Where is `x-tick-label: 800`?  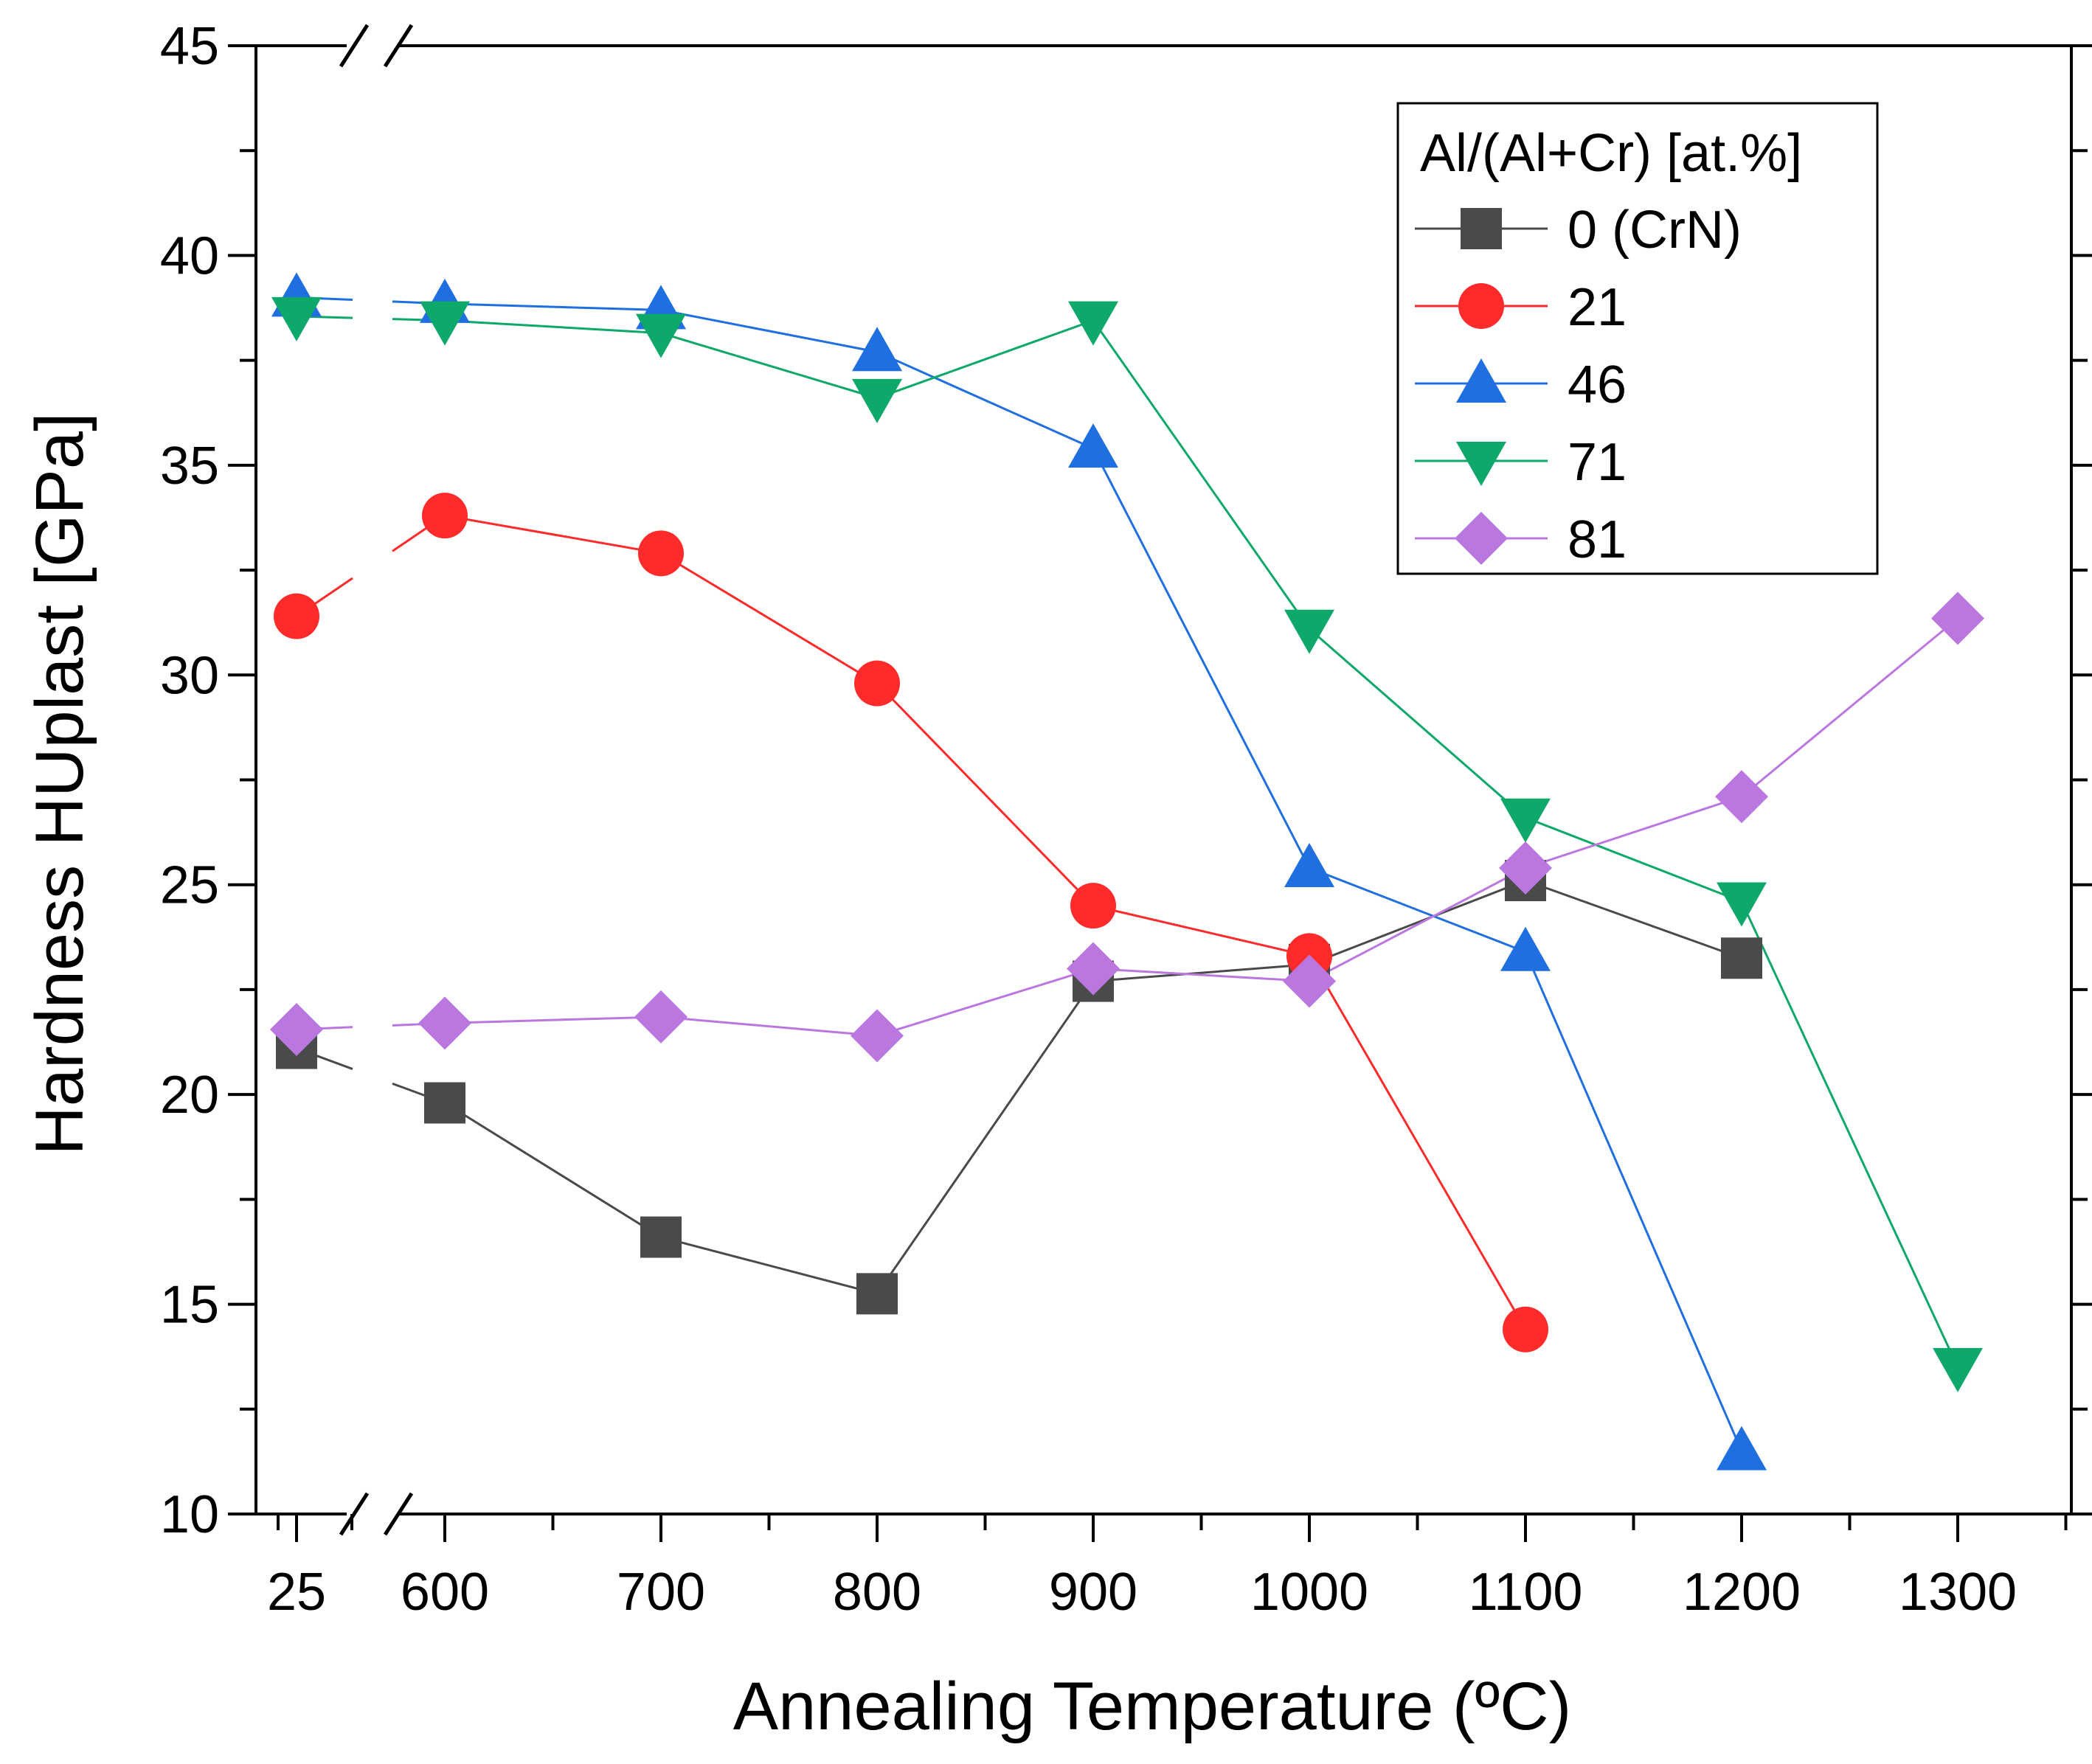
x-tick-label: 800 is located at coordinates (877, 1593).